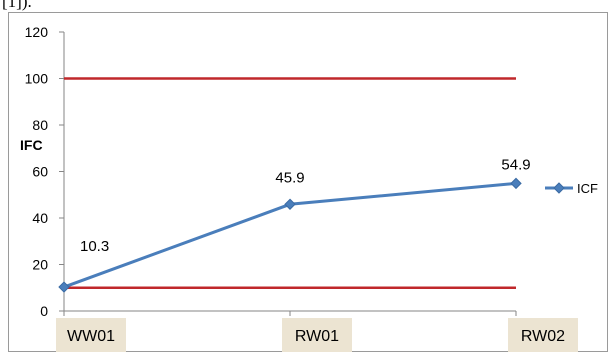 This screenshot has width=613, height=356. I want to click on data-label: 45.9, so click(289, 177).